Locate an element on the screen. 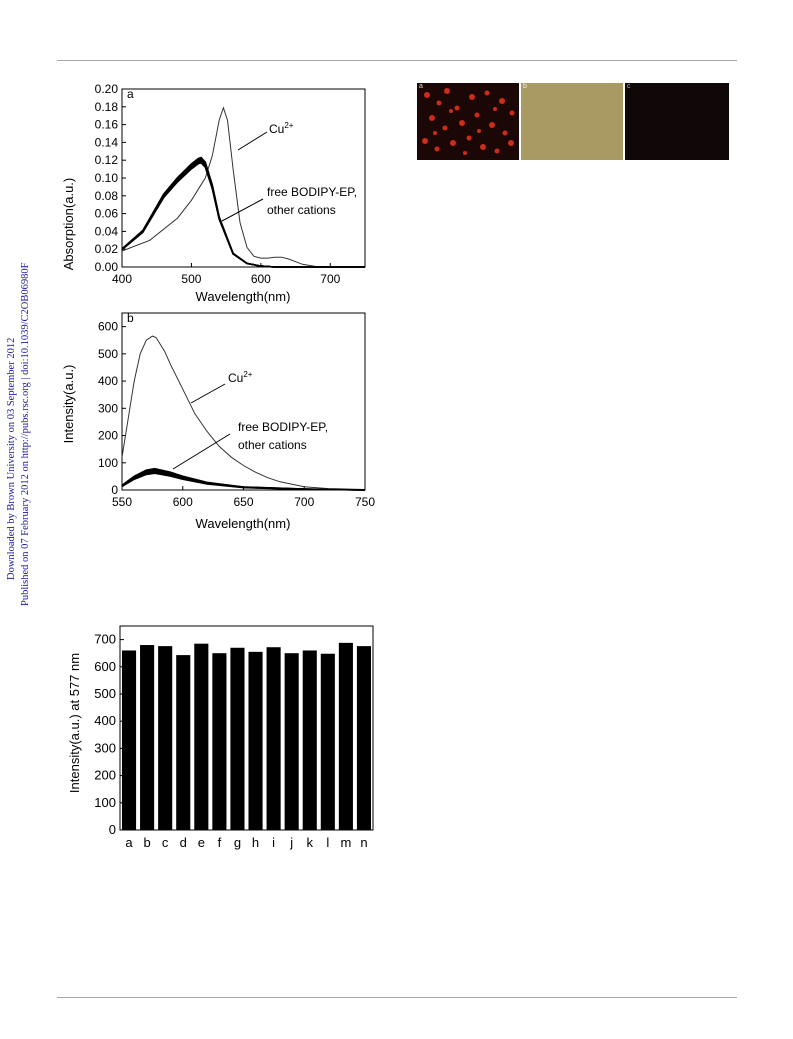 Image resolution: width=793 pixels, height=1039 pixels. chart-a-cu-label: Cu2+ is located at coordinates (281, 128).